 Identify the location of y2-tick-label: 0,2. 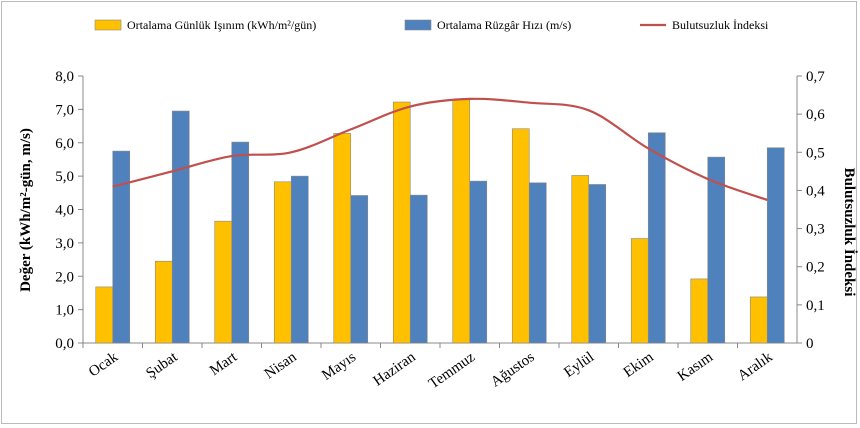
(815, 268).